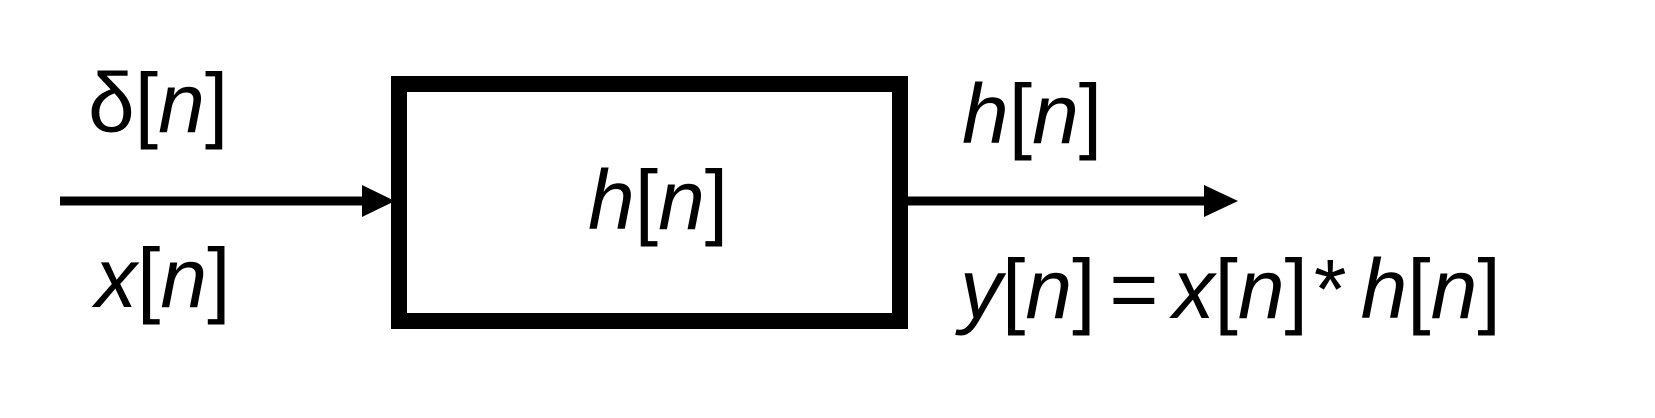  What do you see at coordinates (1221, 201) in the screenshot?
I see `output-arrowhead` at bounding box center [1221, 201].